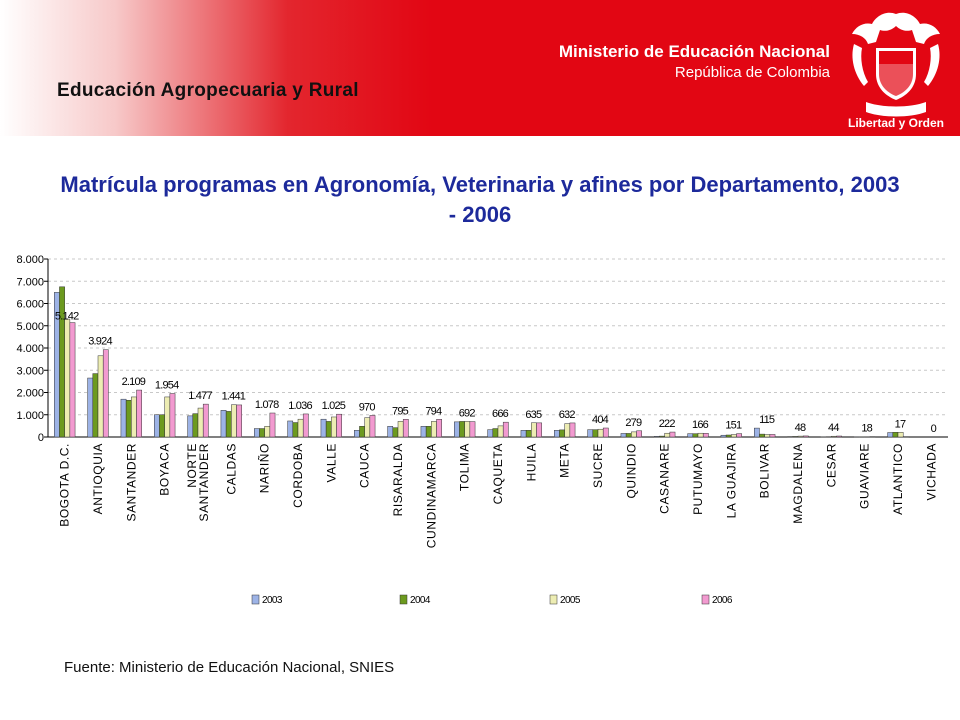  What do you see at coordinates (731, 480) in the screenshot?
I see `x-tick-label: LA GUAJIRA` at bounding box center [731, 480].